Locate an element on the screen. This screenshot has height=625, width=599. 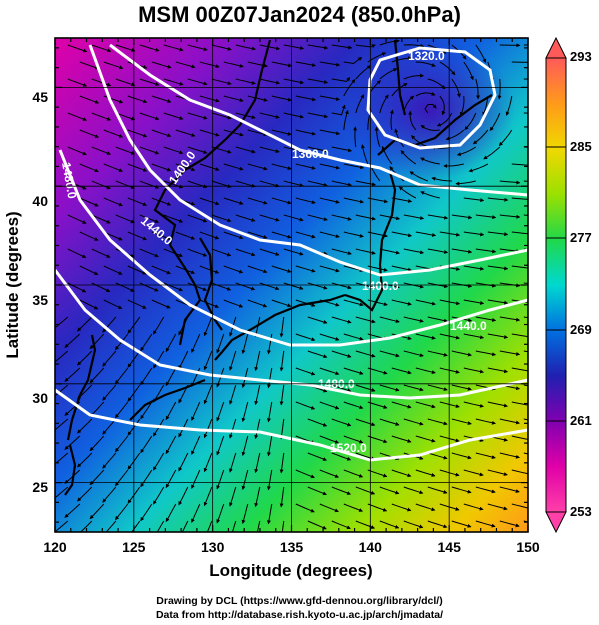
x-axis-label: Longitude (degrees) is located at coordinates (290, 570).